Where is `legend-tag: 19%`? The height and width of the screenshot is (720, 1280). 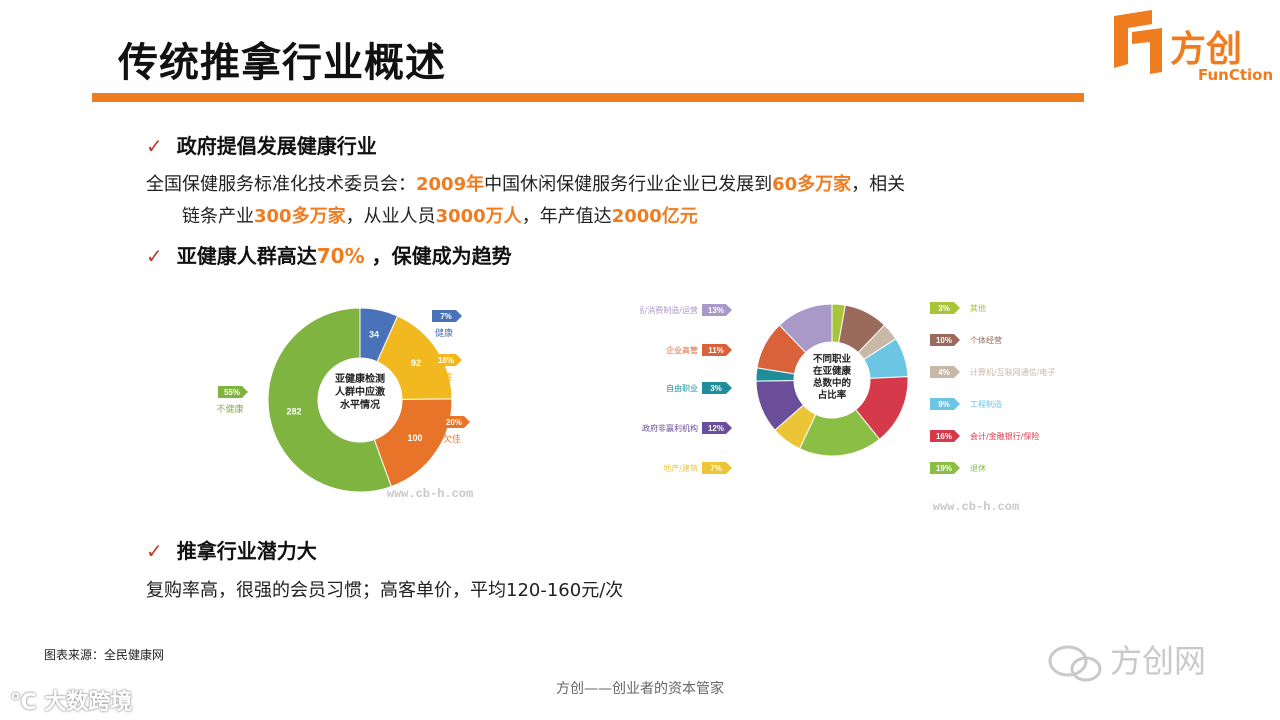
legend-tag: 19% is located at coordinates (945, 468).